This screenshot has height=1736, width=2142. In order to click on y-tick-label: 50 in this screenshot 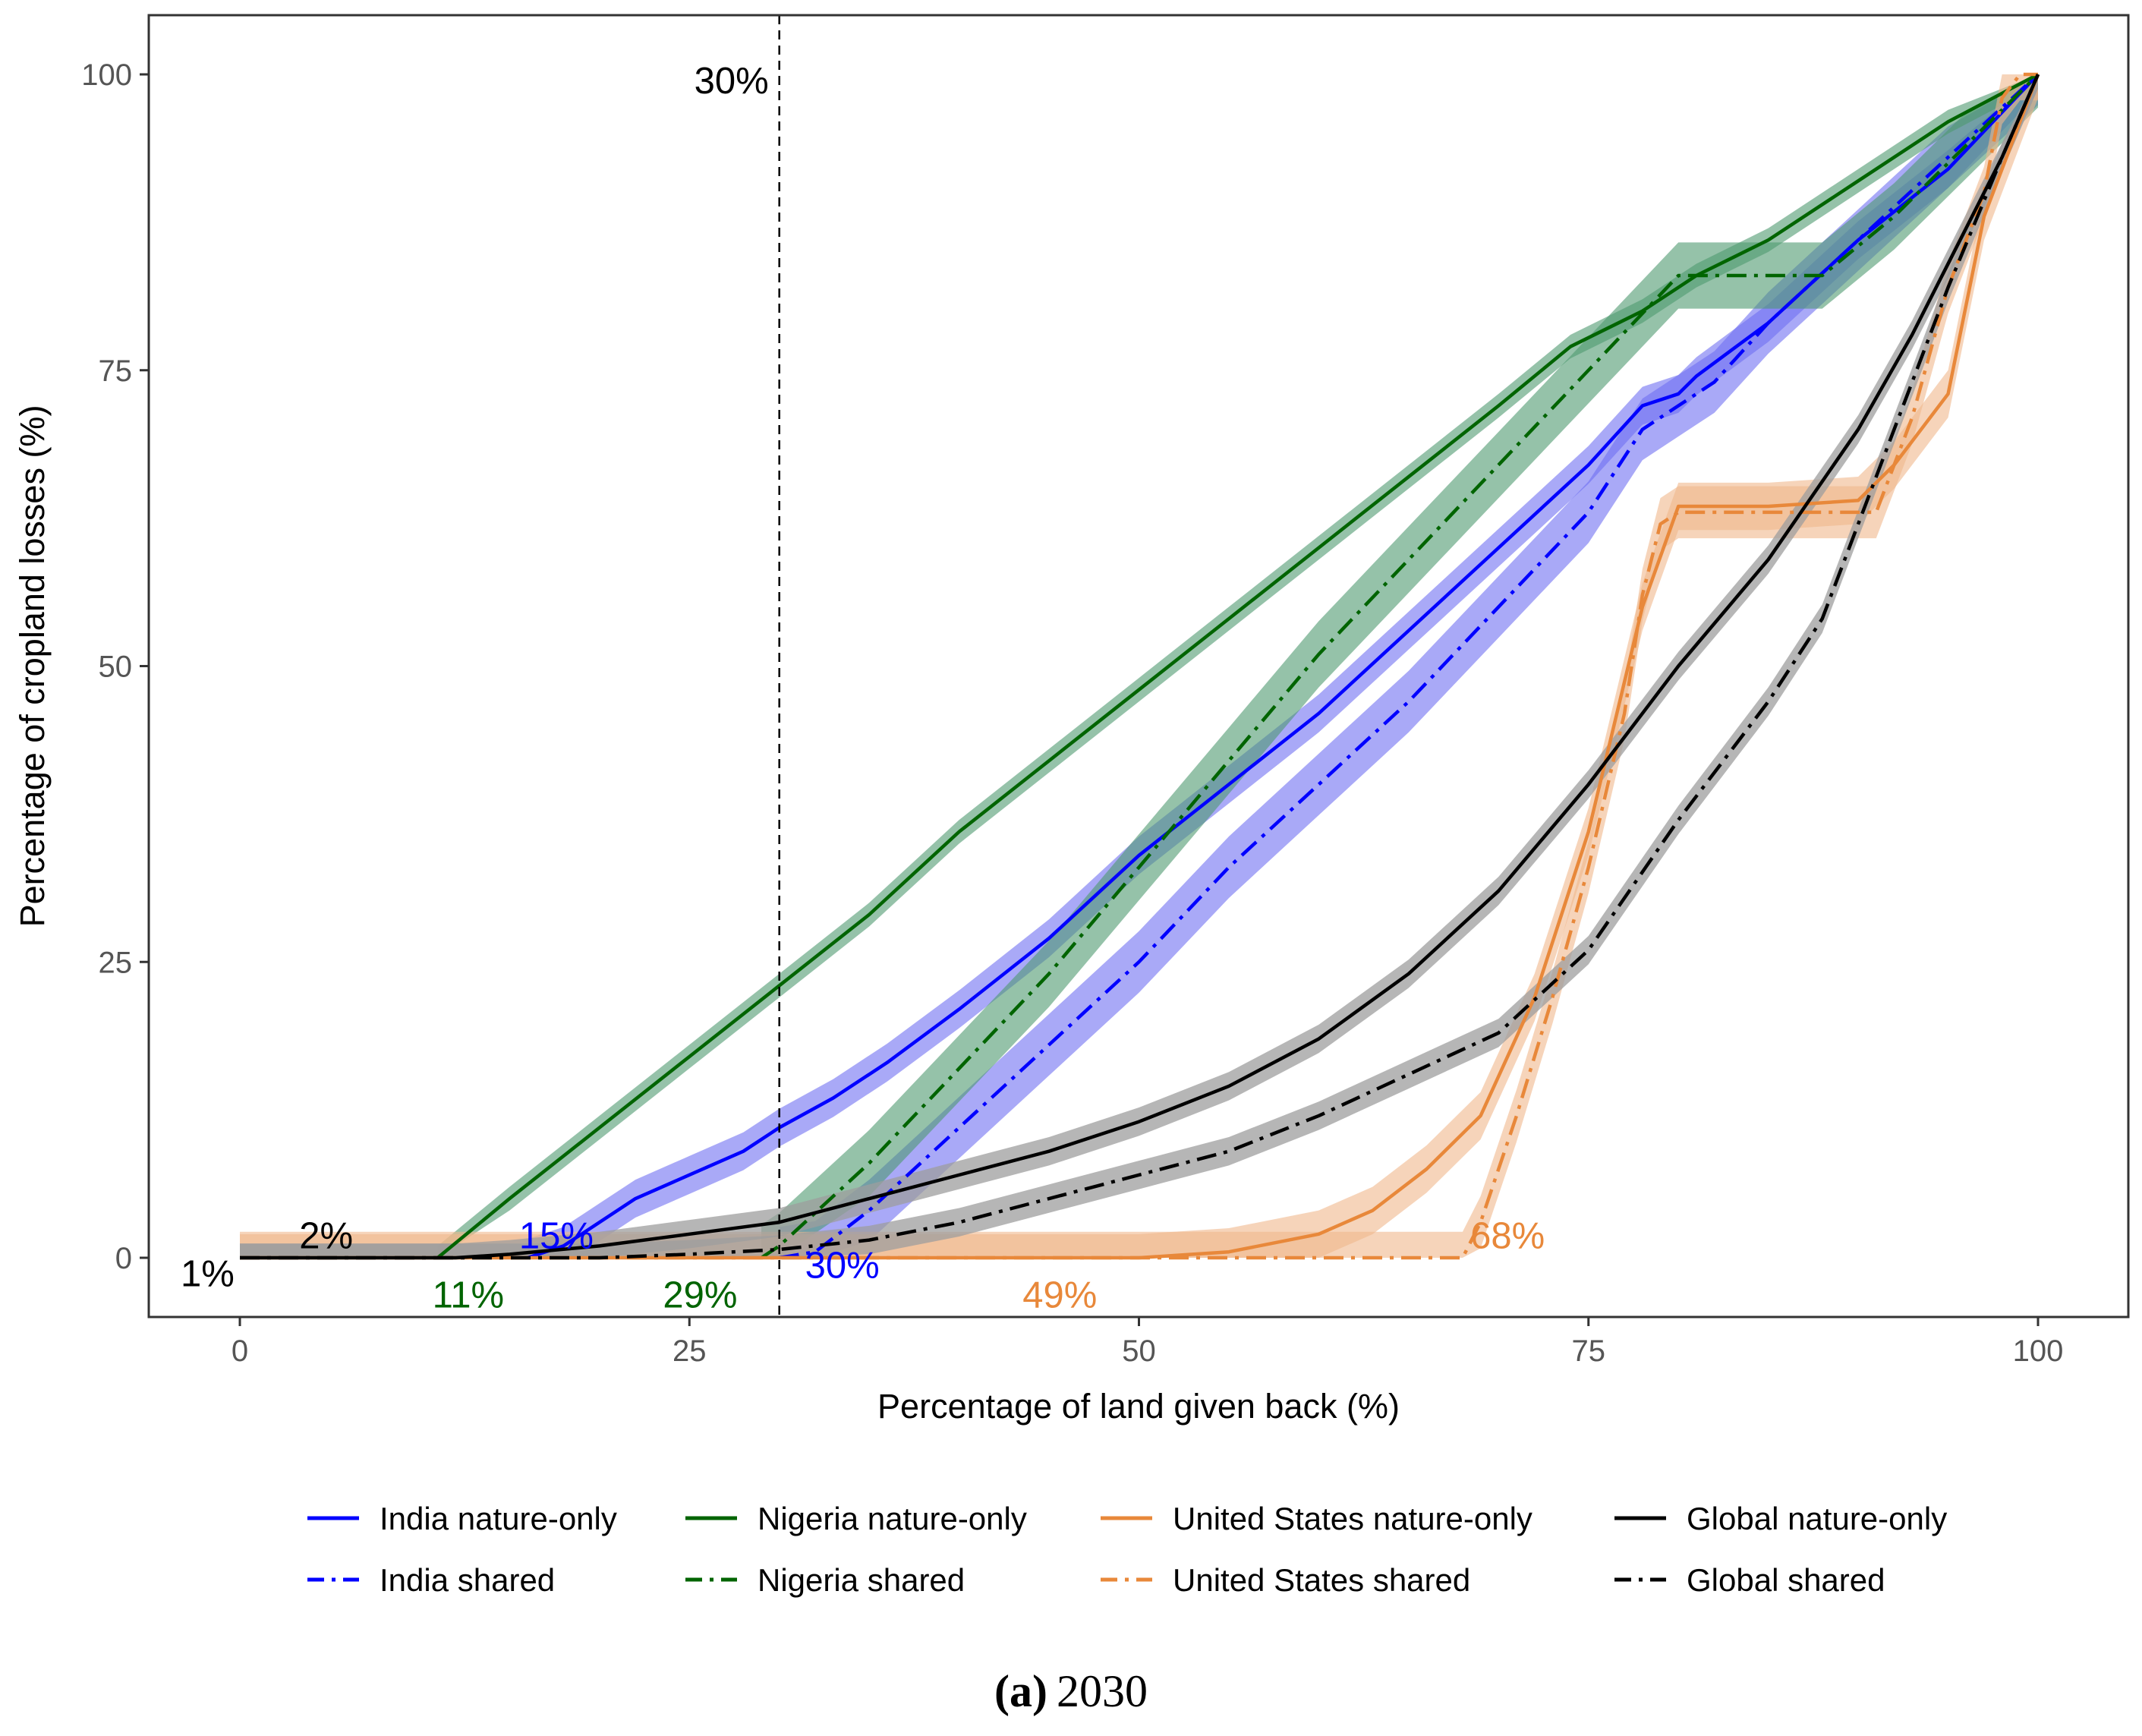, I will do `click(116, 667)`.